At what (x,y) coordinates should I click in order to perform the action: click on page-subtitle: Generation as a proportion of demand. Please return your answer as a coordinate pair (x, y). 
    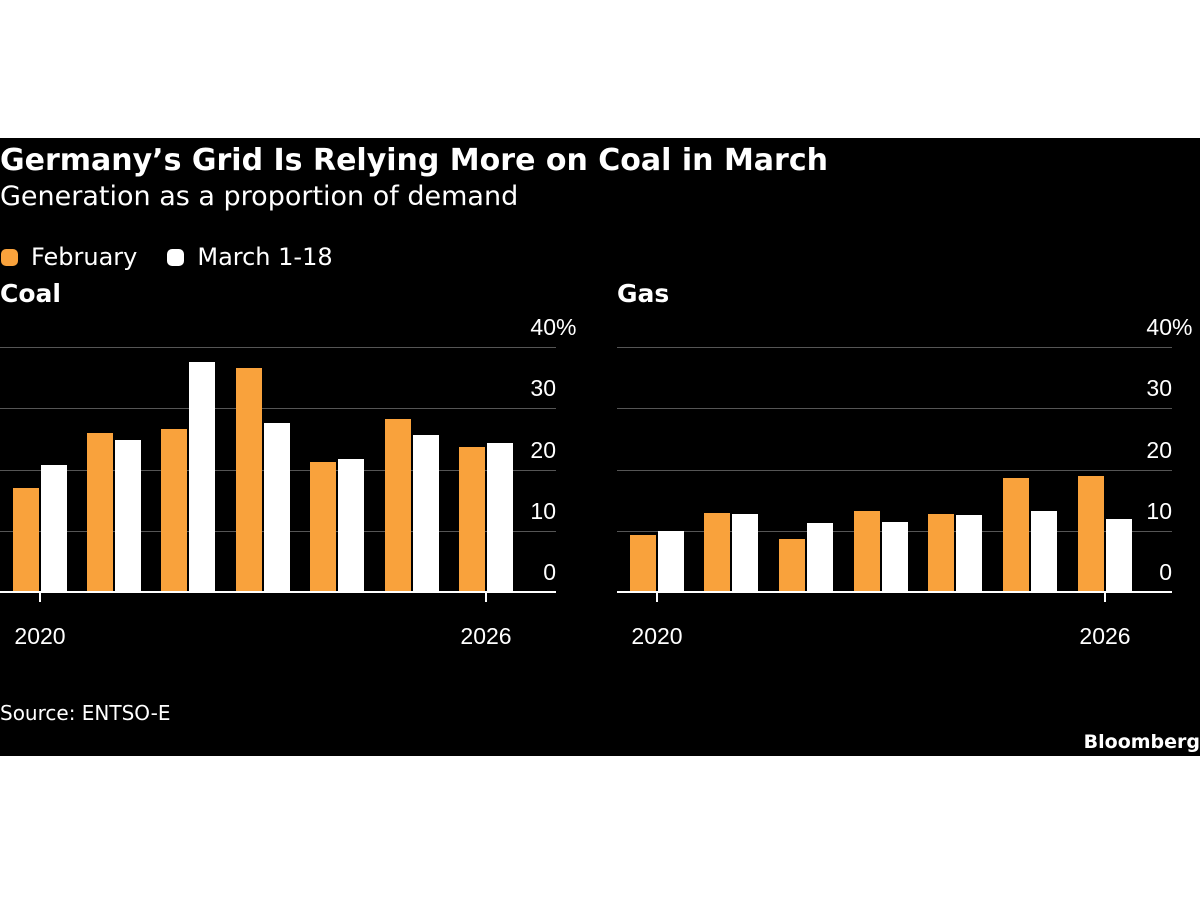
    Looking at the image, I should click on (259, 196).